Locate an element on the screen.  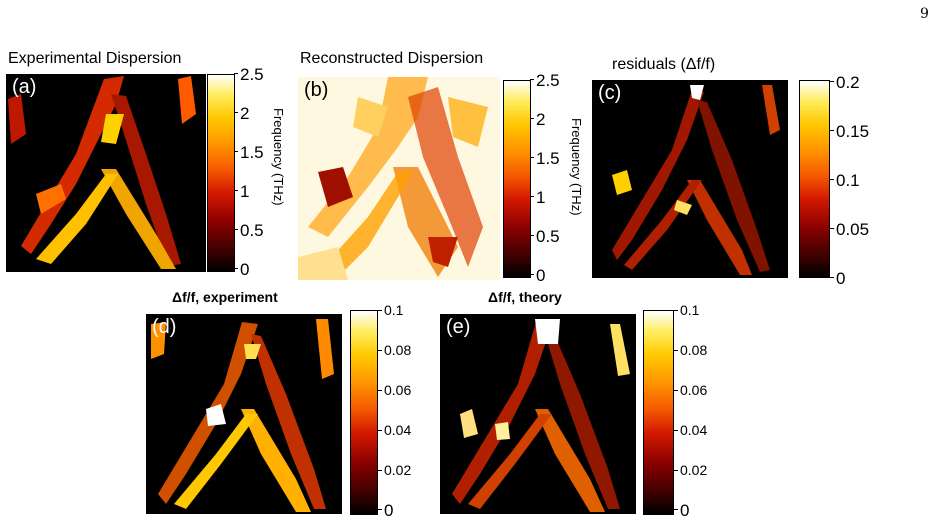
panel-e-image: (e) is located at coordinates (538, 414).